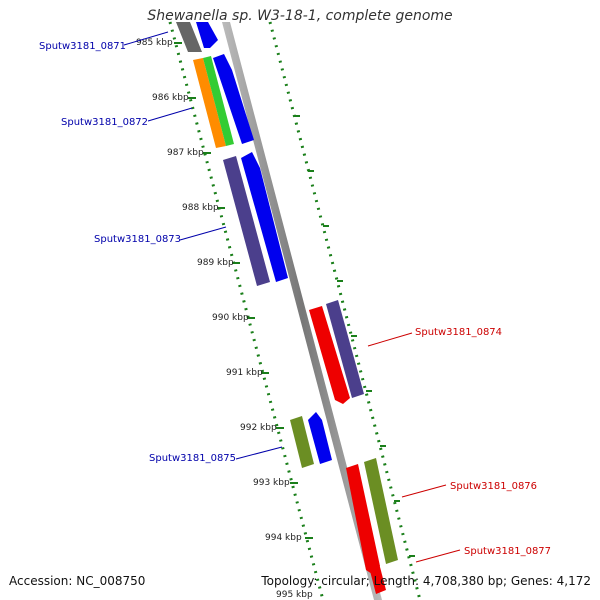 The height and width of the screenshot is (600, 600). I want to click on tick-label: 985 kbp, so click(154, 43).